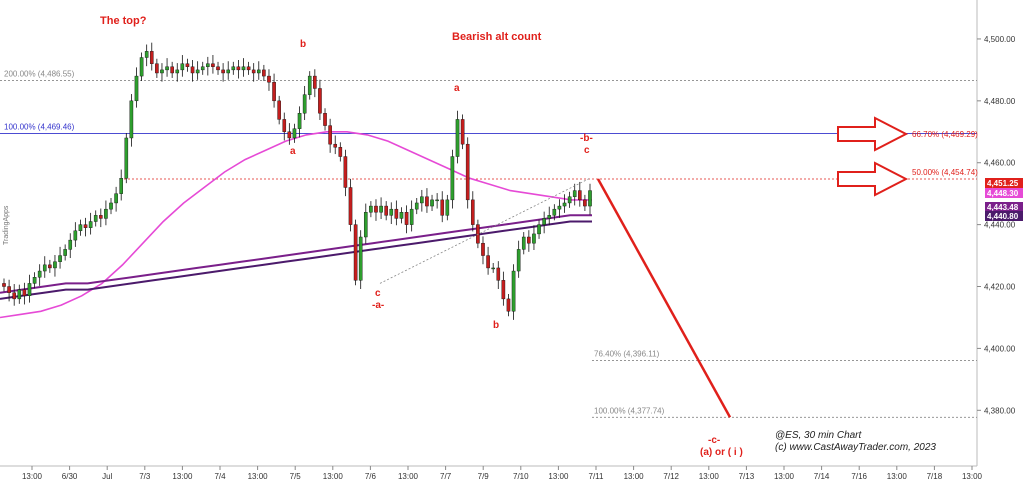 This screenshot has height=482, width=1024. I want to click on x-tick-label: 7/14, so click(822, 476).